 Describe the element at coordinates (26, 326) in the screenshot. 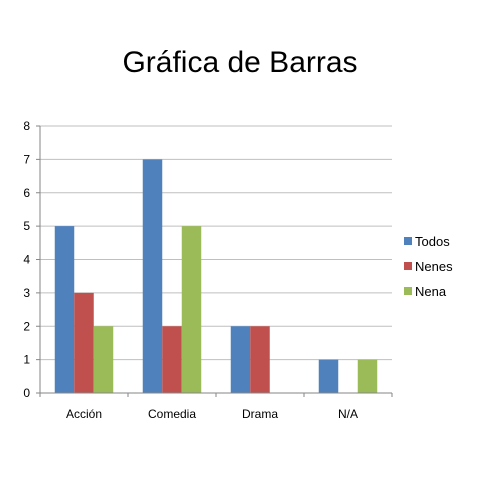

I see `y-tick-label: 2` at that location.